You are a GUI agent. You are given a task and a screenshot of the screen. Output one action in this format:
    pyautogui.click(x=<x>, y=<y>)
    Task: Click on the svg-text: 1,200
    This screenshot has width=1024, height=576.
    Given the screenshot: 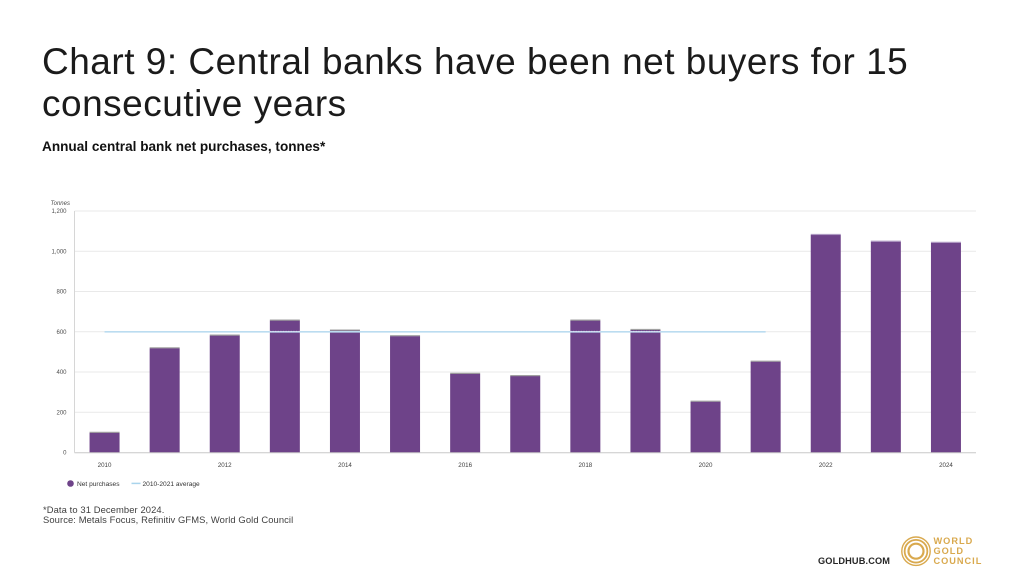 What is the action you would take?
    pyautogui.click(x=59, y=212)
    